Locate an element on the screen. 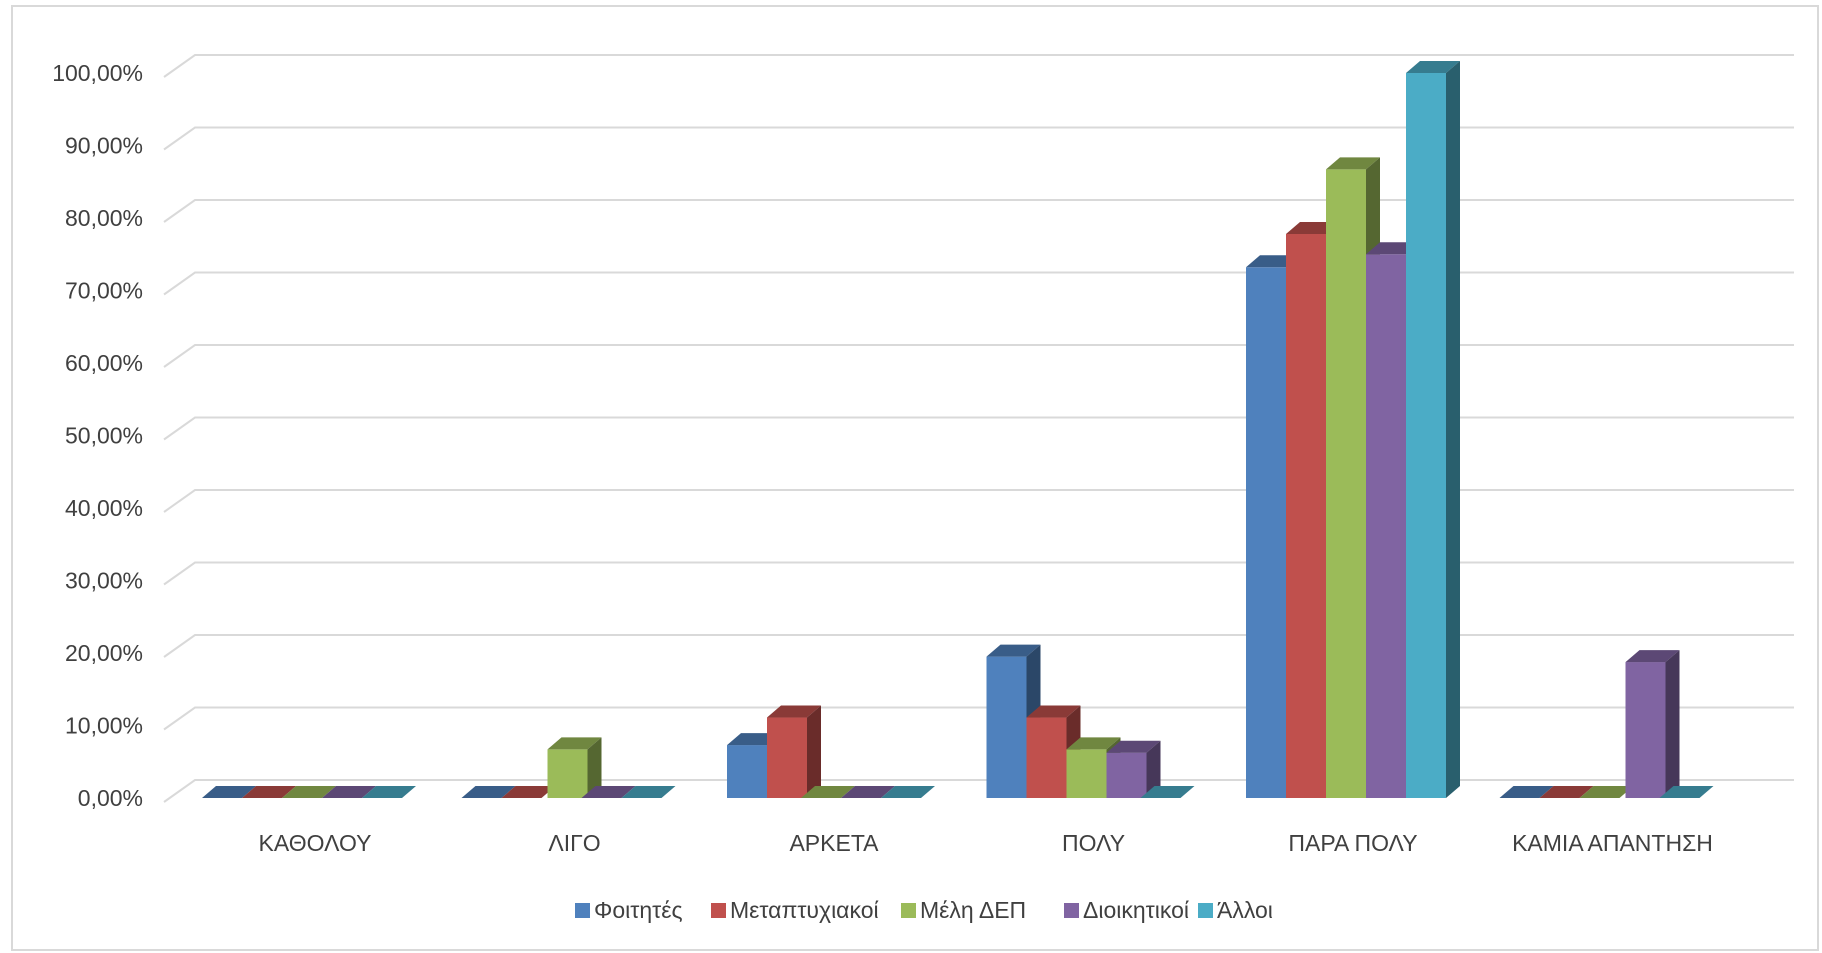 The width and height of the screenshot is (1822, 953). x-category-label-3: ΠΟΛΥ is located at coordinates (1093, 843).